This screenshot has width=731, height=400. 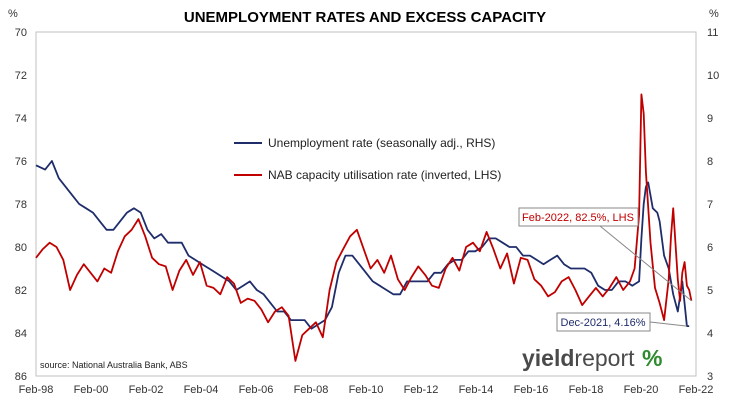 I want to click on x-tick-label: Feb-14, so click(x=476, y=390).